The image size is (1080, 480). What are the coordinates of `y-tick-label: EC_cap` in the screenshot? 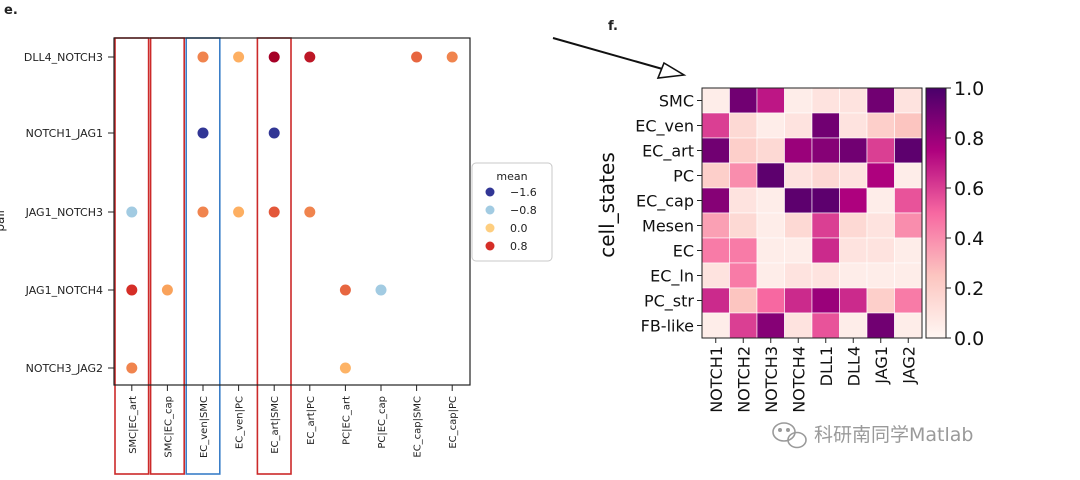 It's located at (665, 202).